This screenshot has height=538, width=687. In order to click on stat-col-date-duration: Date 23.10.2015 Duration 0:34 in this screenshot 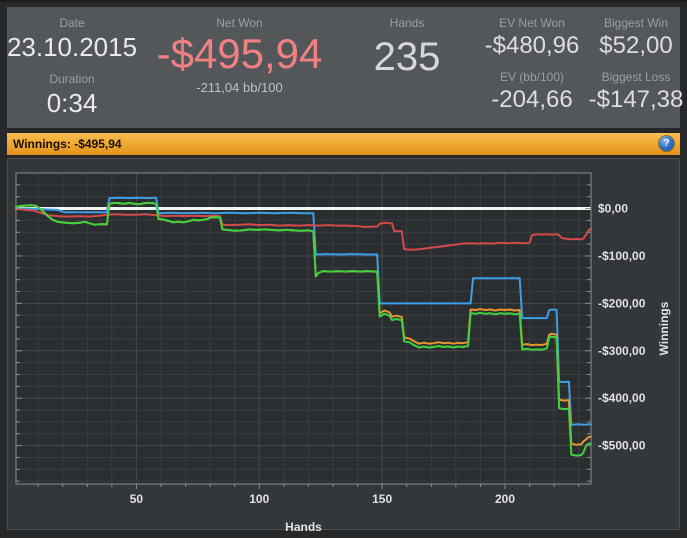, I will do `click(72, 67)`.